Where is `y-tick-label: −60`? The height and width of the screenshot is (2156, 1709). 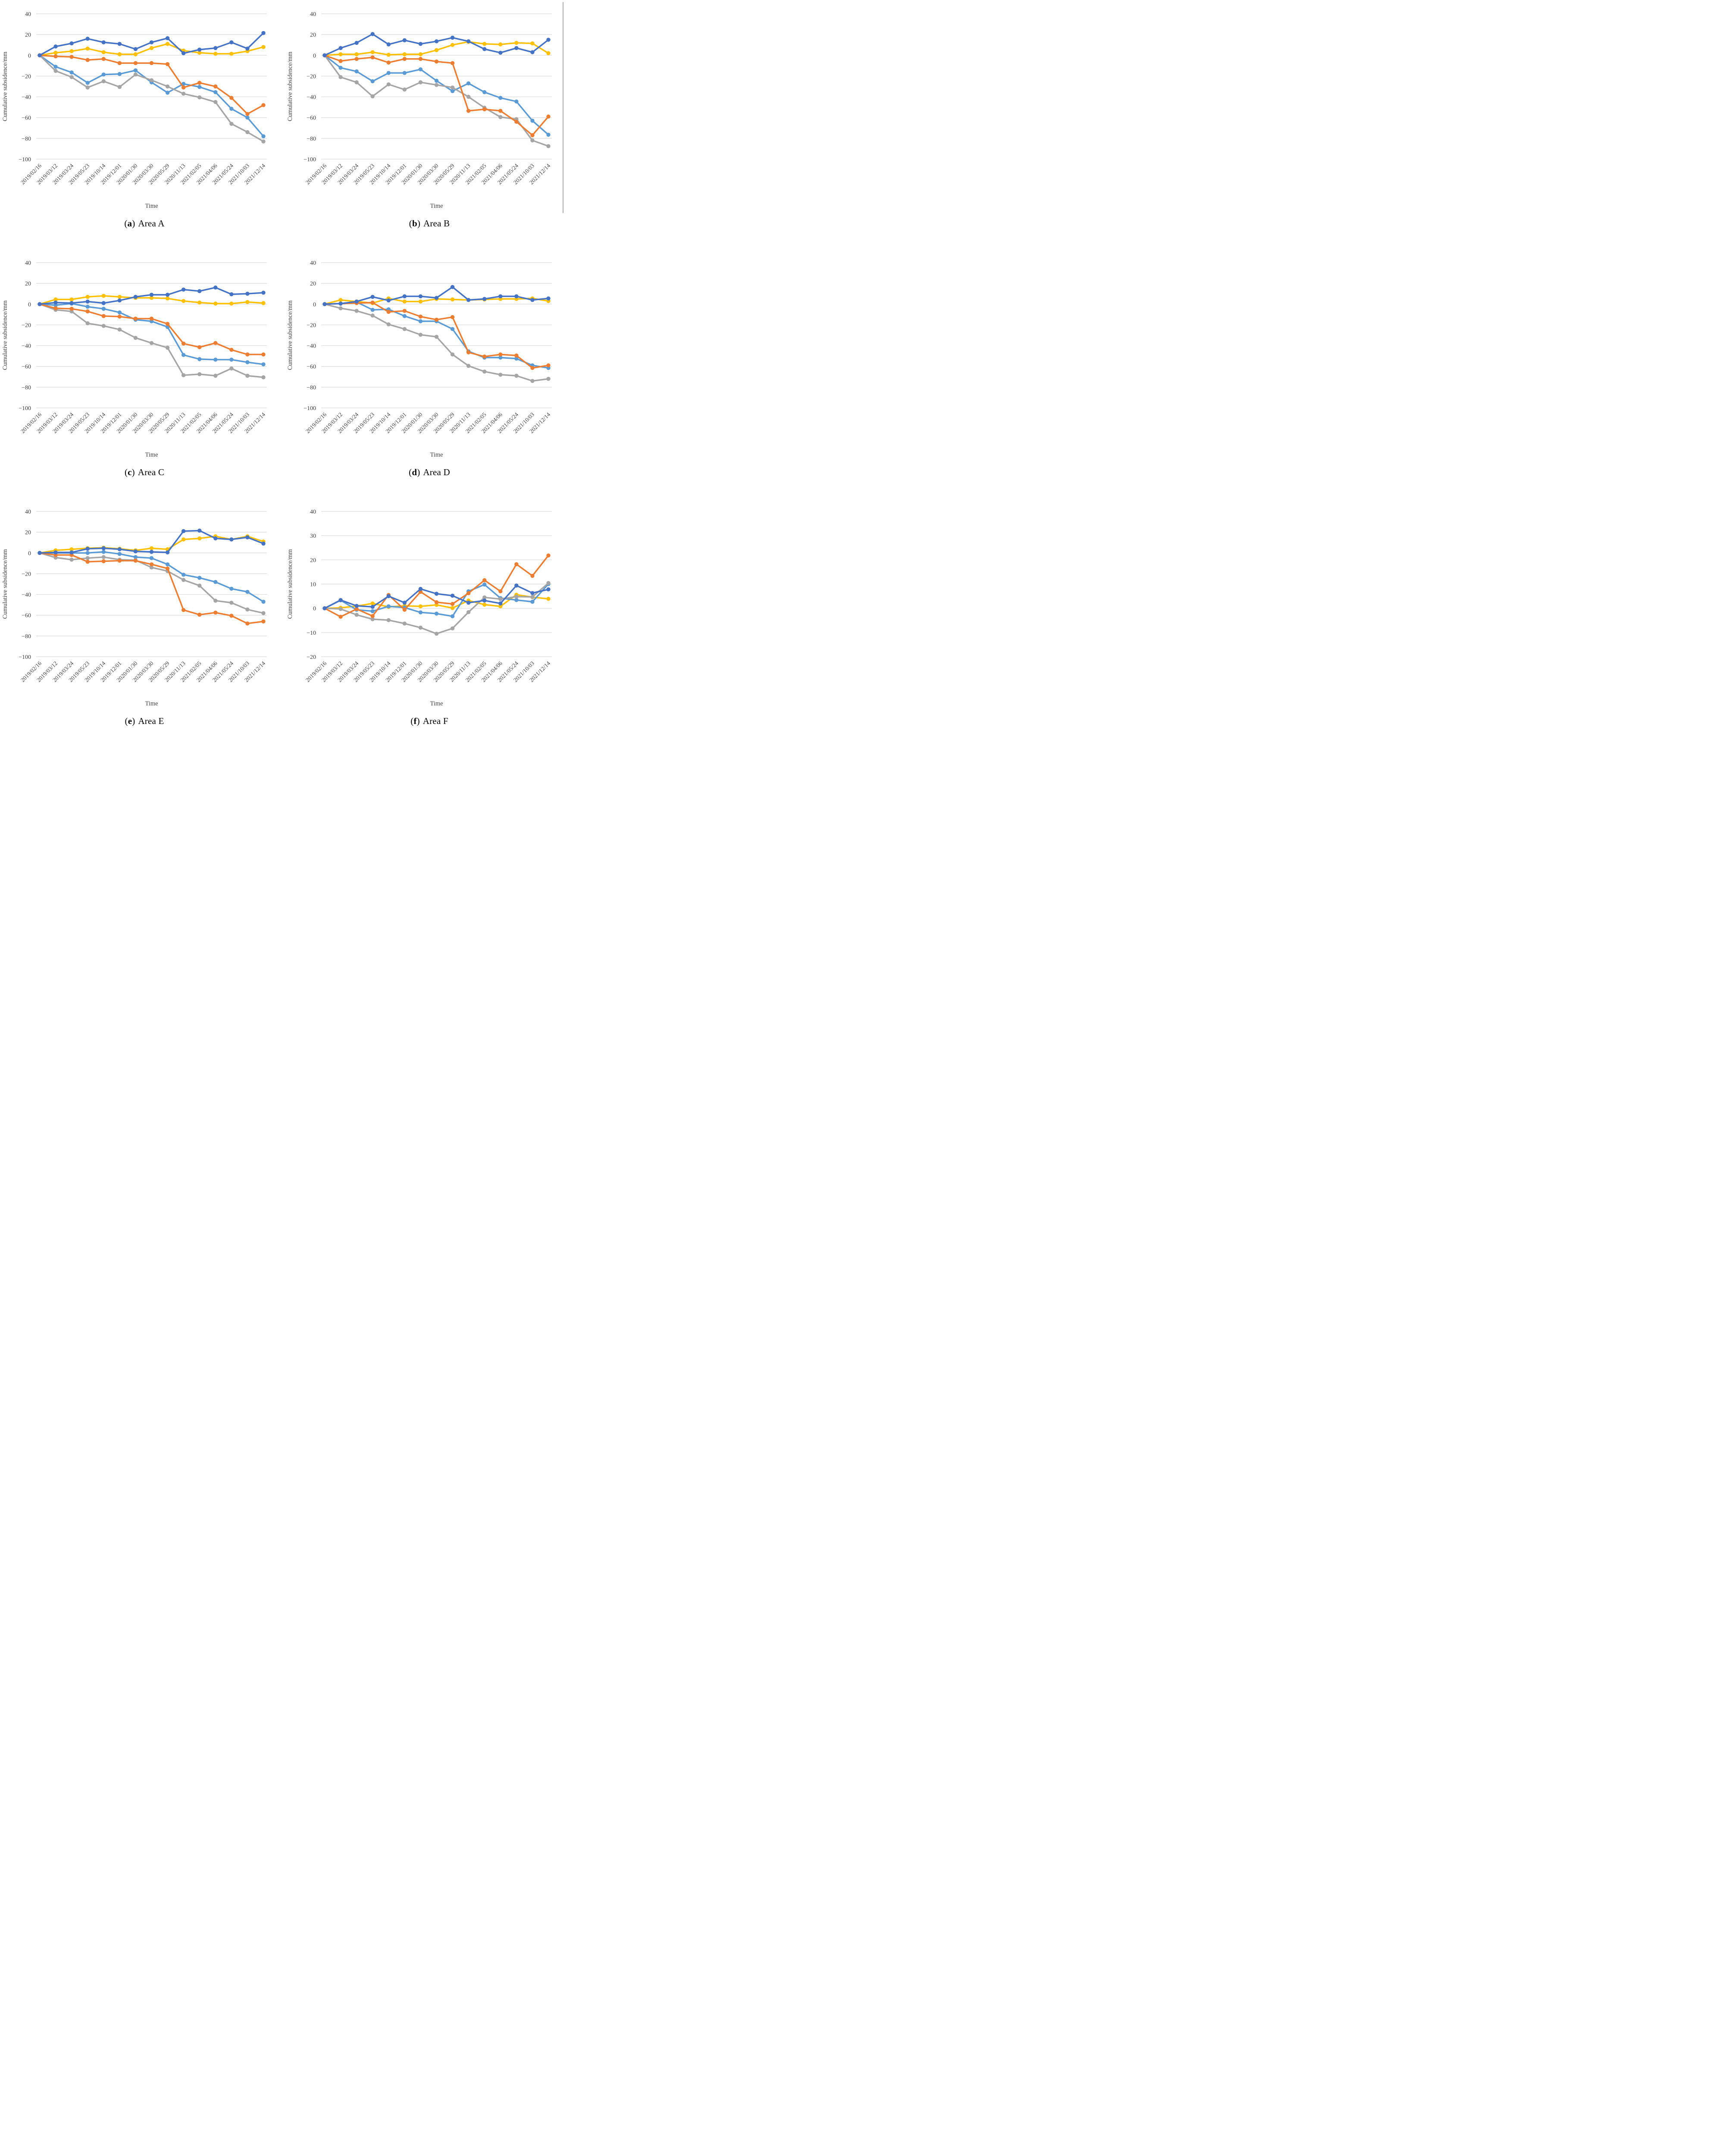
y-tick-label: −60 is located at coordinates (26, 118).